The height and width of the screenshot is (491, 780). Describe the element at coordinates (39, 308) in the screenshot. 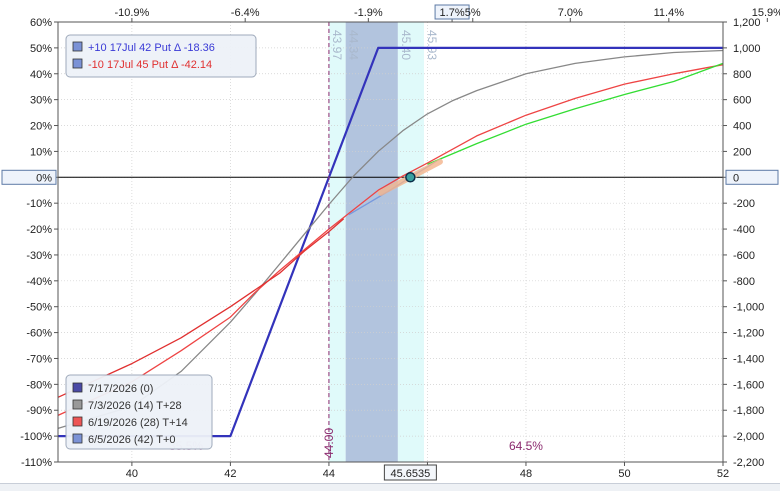

I see `y-tick-label: -50%` at that location.